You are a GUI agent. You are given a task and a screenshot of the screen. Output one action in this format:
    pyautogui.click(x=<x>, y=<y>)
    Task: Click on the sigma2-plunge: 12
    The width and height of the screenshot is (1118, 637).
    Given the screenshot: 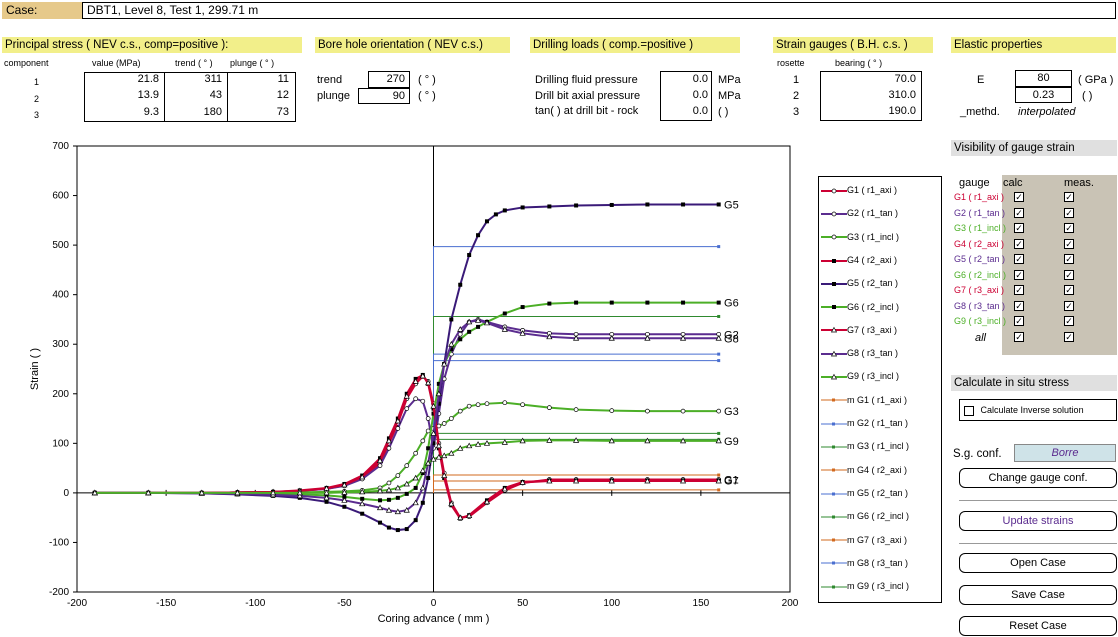 What is the action you would take?
    pyautogui.click(x=282, y=95)
    